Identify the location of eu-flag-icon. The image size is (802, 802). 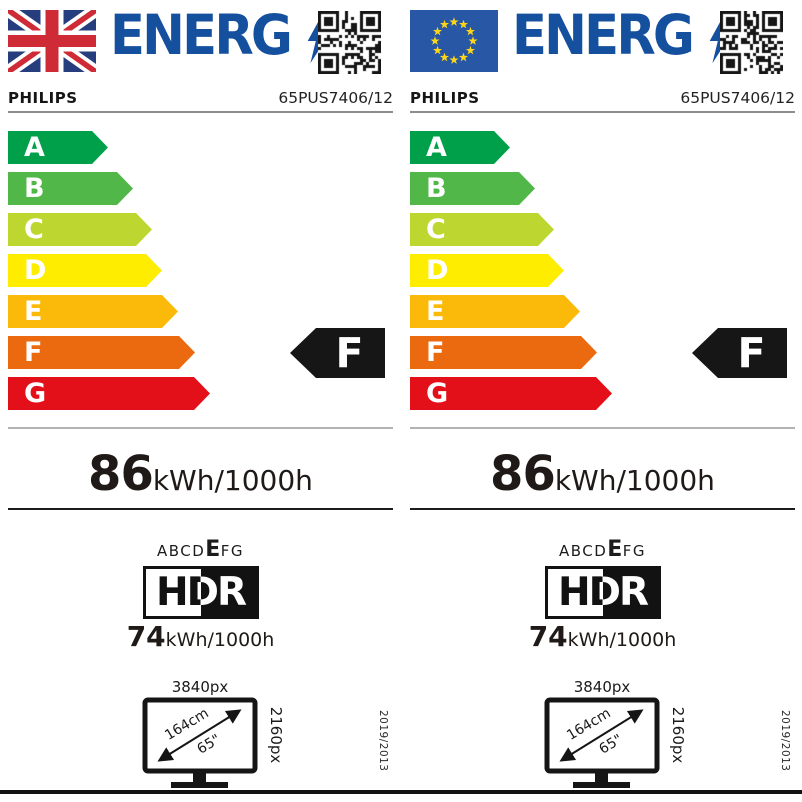
(454, 41).